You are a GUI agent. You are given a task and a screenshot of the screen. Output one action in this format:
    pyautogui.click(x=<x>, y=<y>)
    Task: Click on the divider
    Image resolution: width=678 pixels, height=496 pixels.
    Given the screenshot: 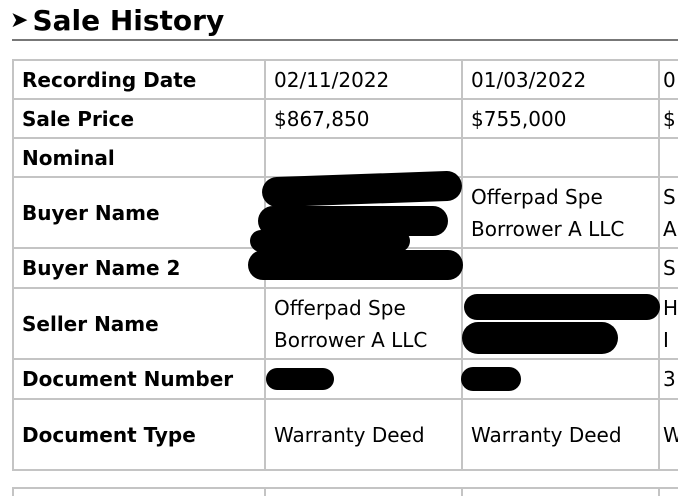 What is the action you would take?
    pyautogui.click(x=345, y=40)
    